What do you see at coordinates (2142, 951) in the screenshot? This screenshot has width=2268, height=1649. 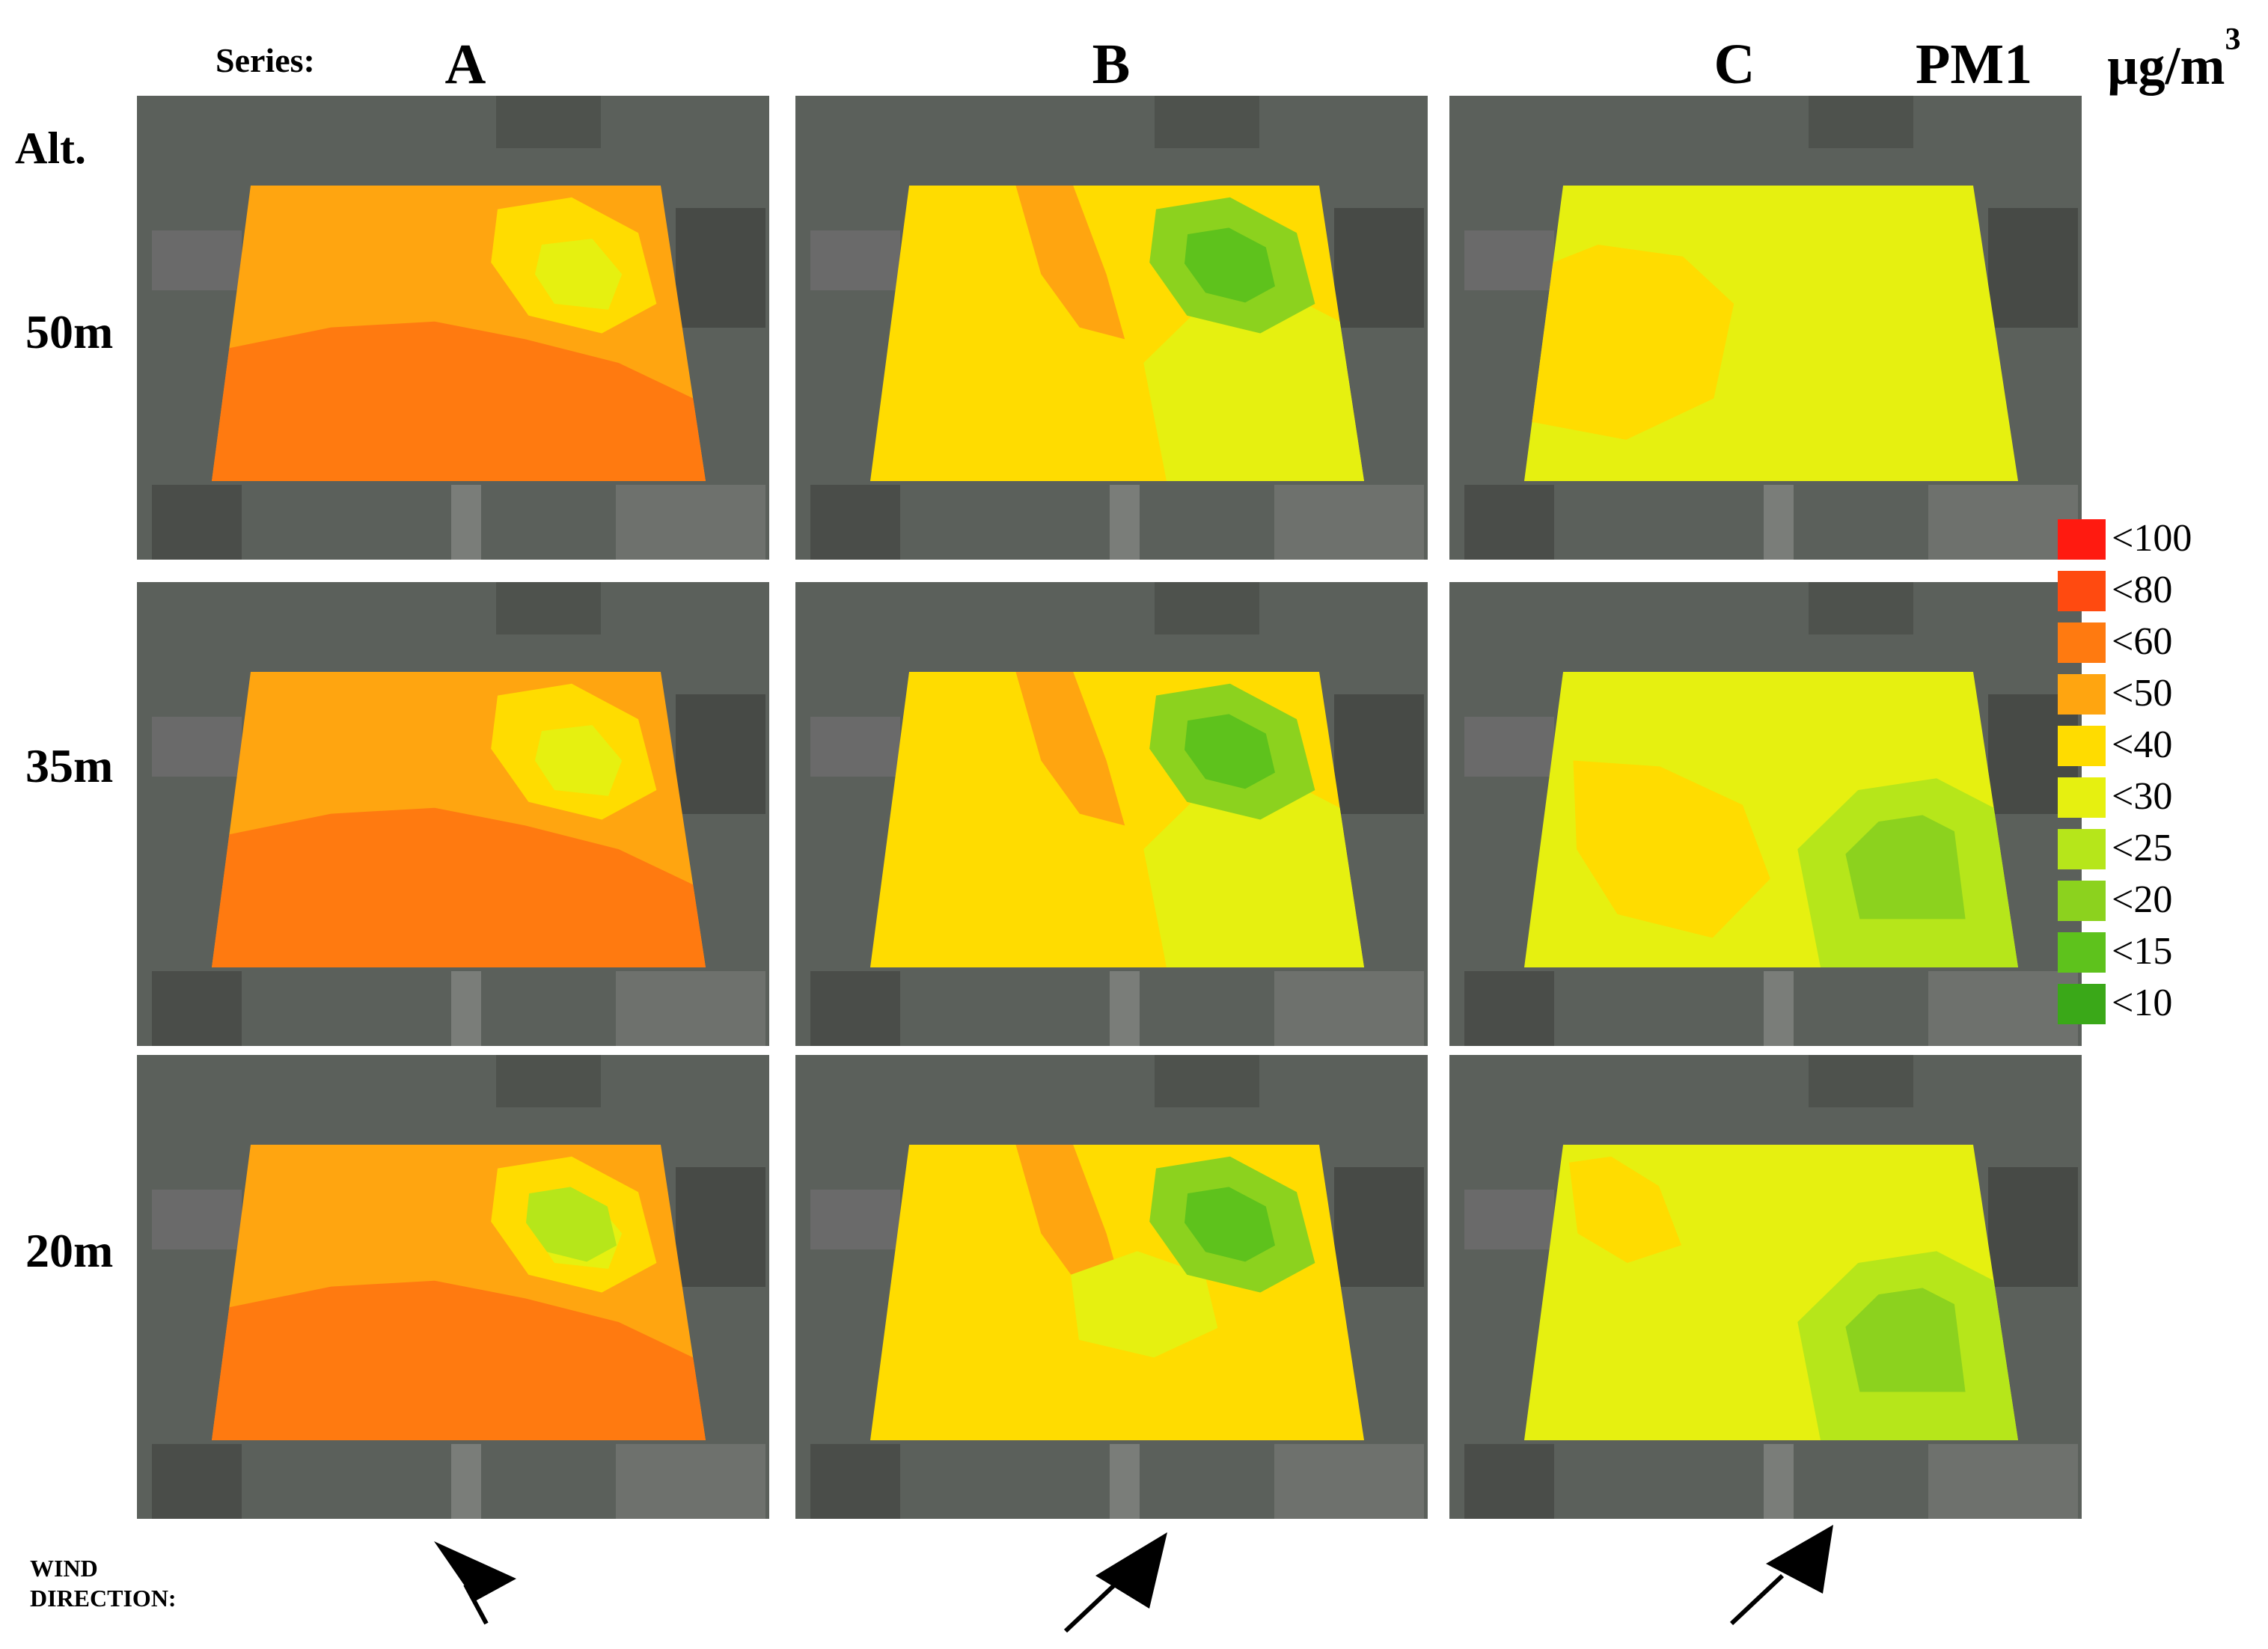 I see `legend-label: <15` at bounding box center [2142, 951].